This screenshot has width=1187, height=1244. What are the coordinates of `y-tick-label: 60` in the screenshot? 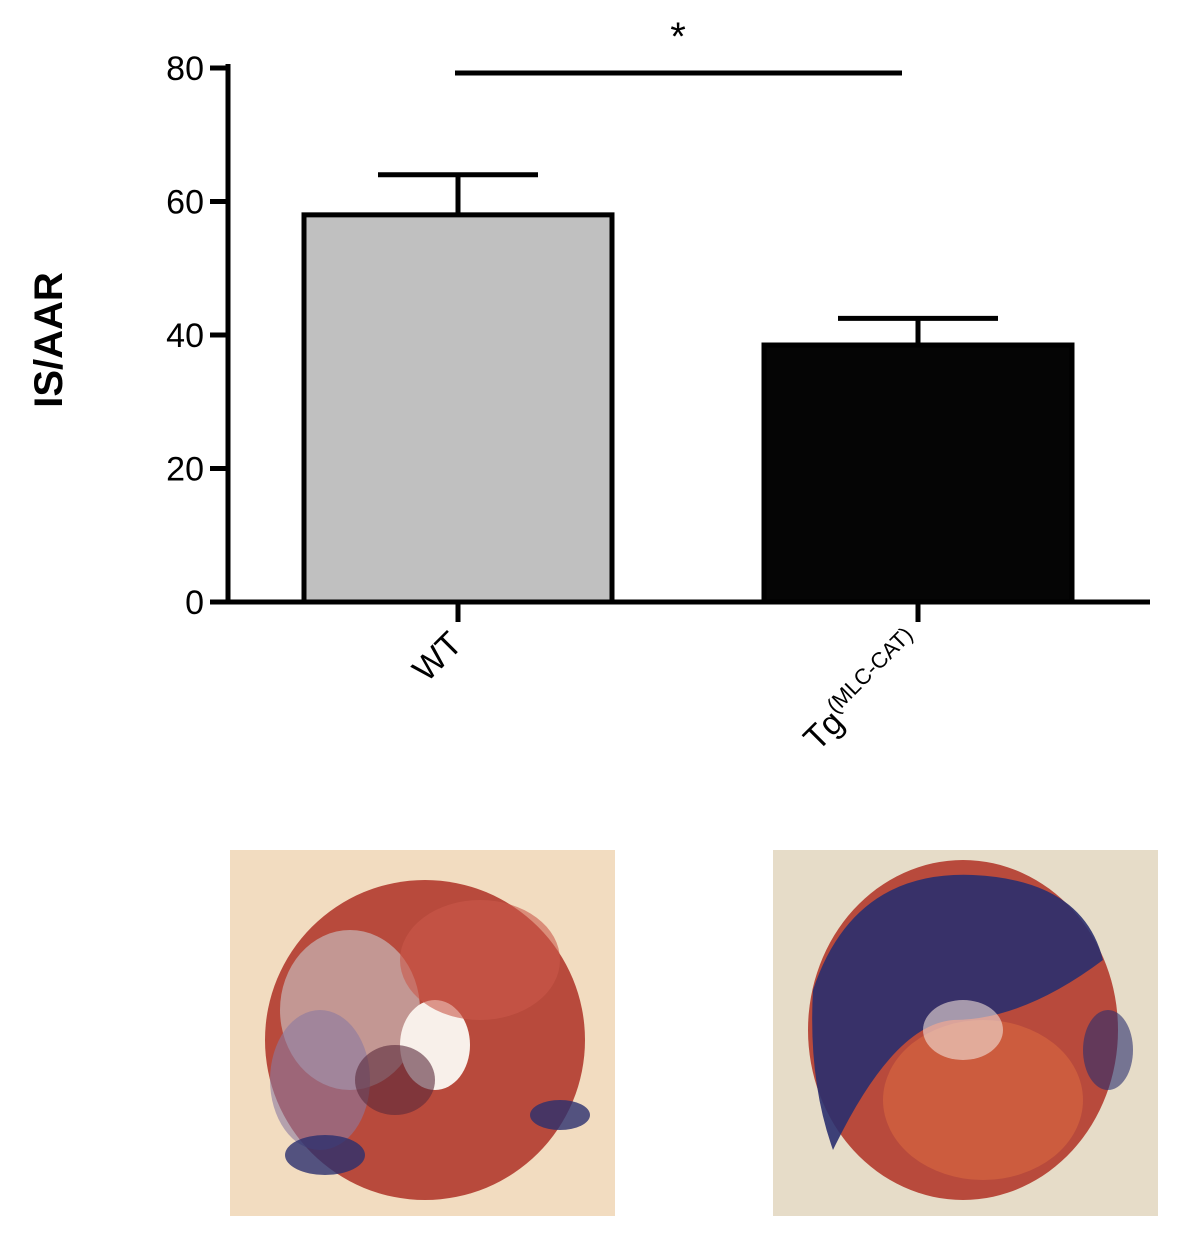 It's located at (185, 203).